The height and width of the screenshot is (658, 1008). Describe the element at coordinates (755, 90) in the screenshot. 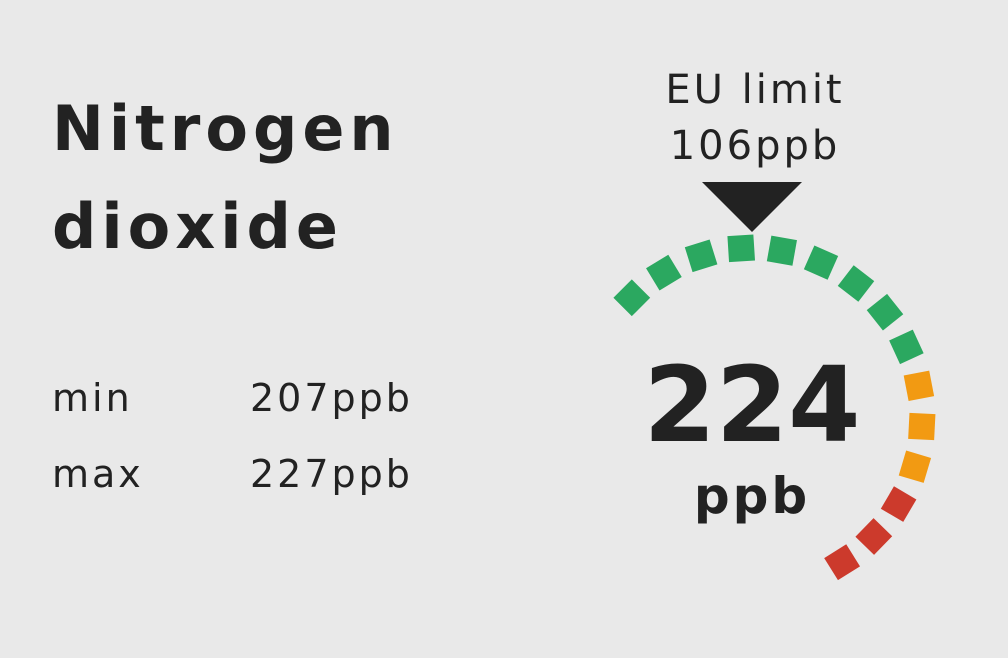

I see `eu-limit-title: EU limit` at that location.